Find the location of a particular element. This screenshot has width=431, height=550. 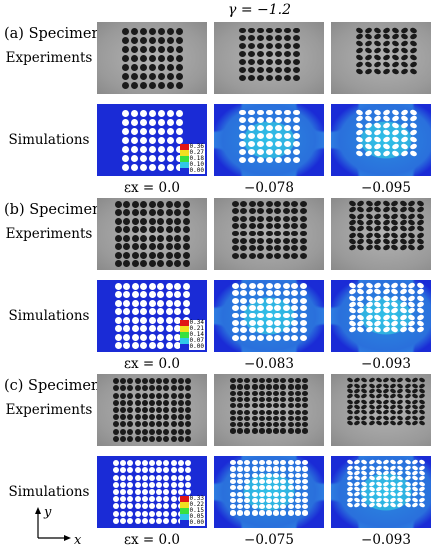

legend-swatch is located at coordinates (184, 153).